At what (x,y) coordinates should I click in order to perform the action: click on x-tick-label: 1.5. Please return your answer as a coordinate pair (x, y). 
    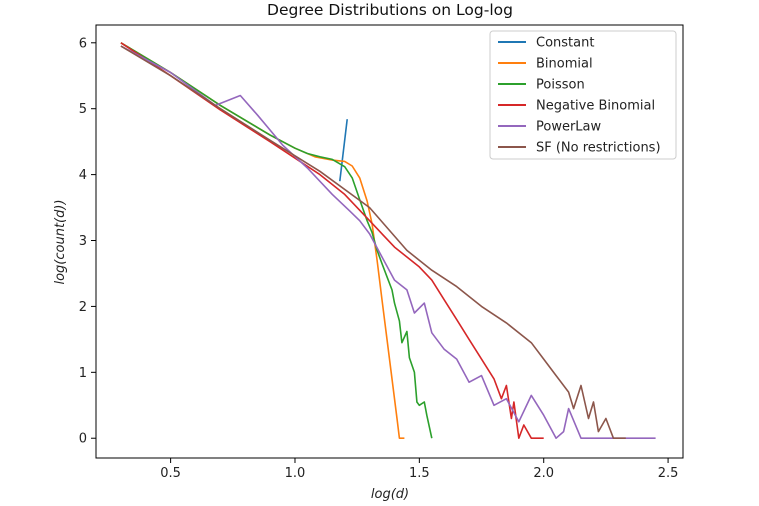
    Looking at the image, I should click on (419, 473).